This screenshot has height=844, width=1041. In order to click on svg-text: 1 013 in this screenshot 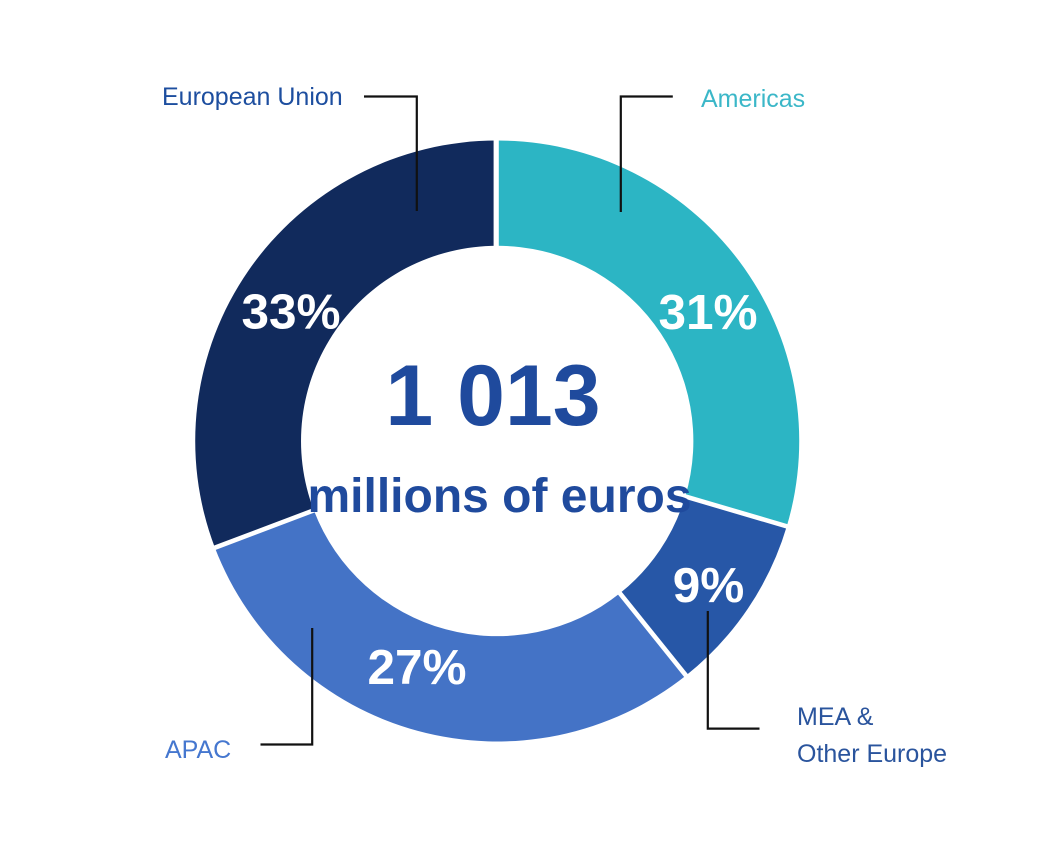, I will do `click(492, 396)`.